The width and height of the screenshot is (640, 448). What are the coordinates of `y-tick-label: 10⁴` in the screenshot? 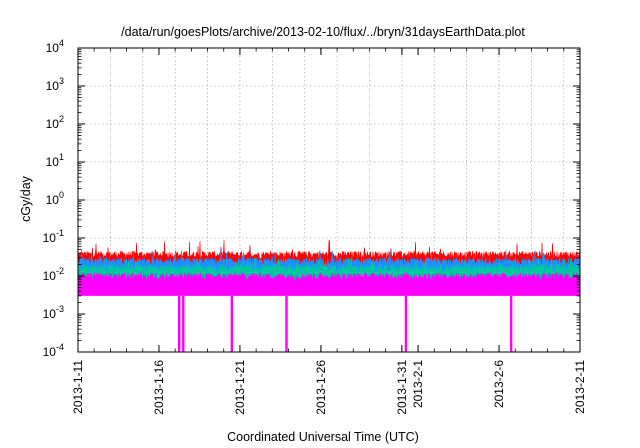 It's located at (55, 46).